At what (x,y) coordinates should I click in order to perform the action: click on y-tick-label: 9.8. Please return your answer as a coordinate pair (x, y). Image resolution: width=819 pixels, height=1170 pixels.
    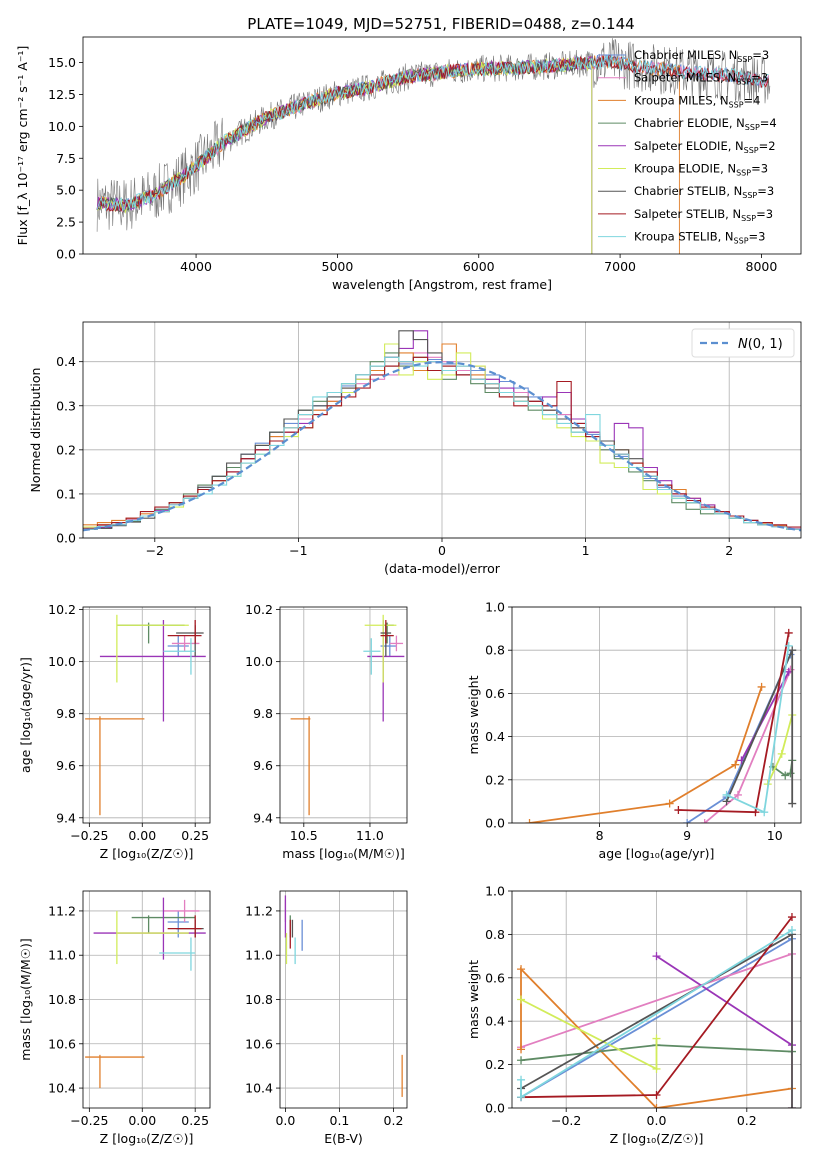
    Looking at the image, I should click on (263, 713).